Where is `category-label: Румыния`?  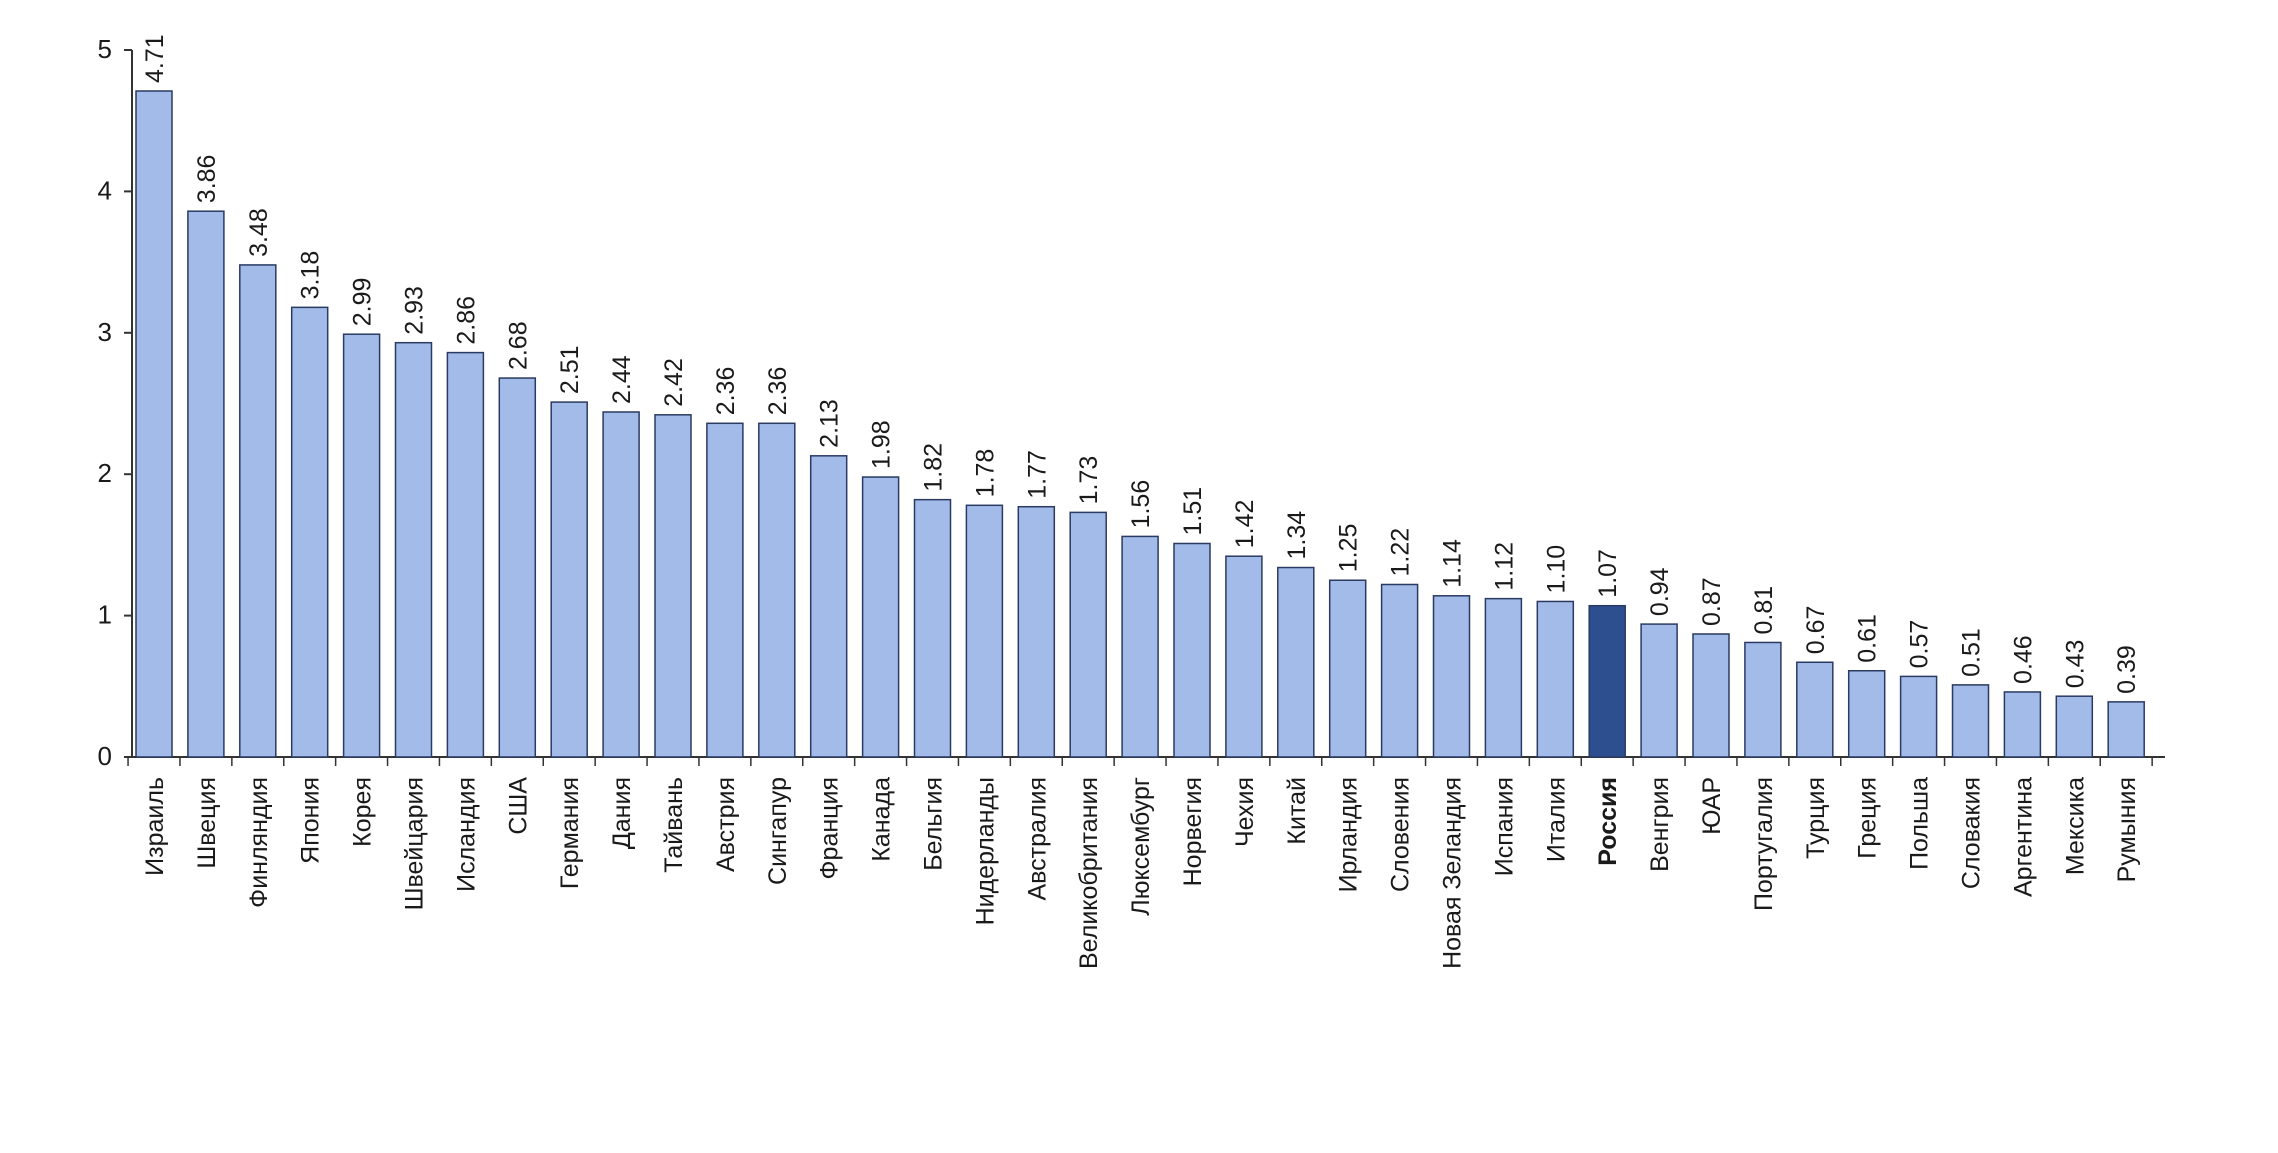
category-label: Румыния is located at coordinates (2127, 829).